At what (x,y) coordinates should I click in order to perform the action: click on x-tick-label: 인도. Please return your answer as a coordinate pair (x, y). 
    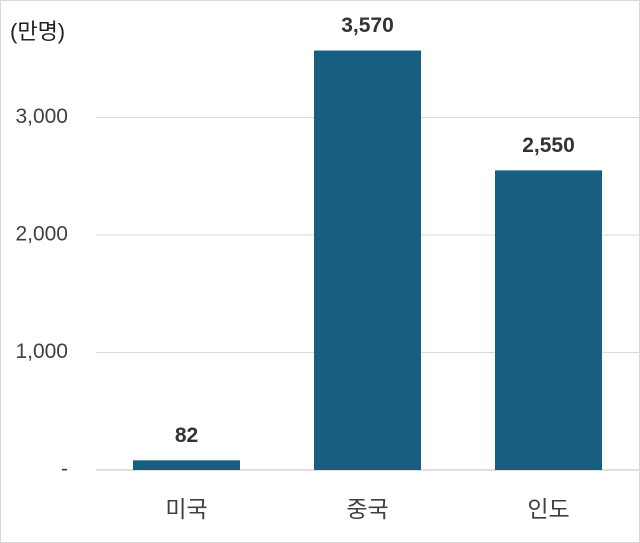
    Looking at the image, I should click on (548, 509).